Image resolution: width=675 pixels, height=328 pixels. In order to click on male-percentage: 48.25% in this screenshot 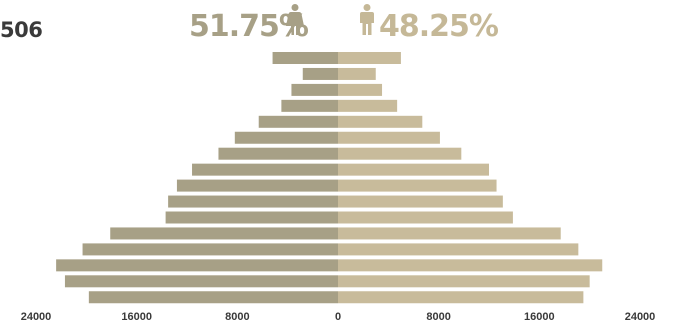, I will do `click(439, 26)`.